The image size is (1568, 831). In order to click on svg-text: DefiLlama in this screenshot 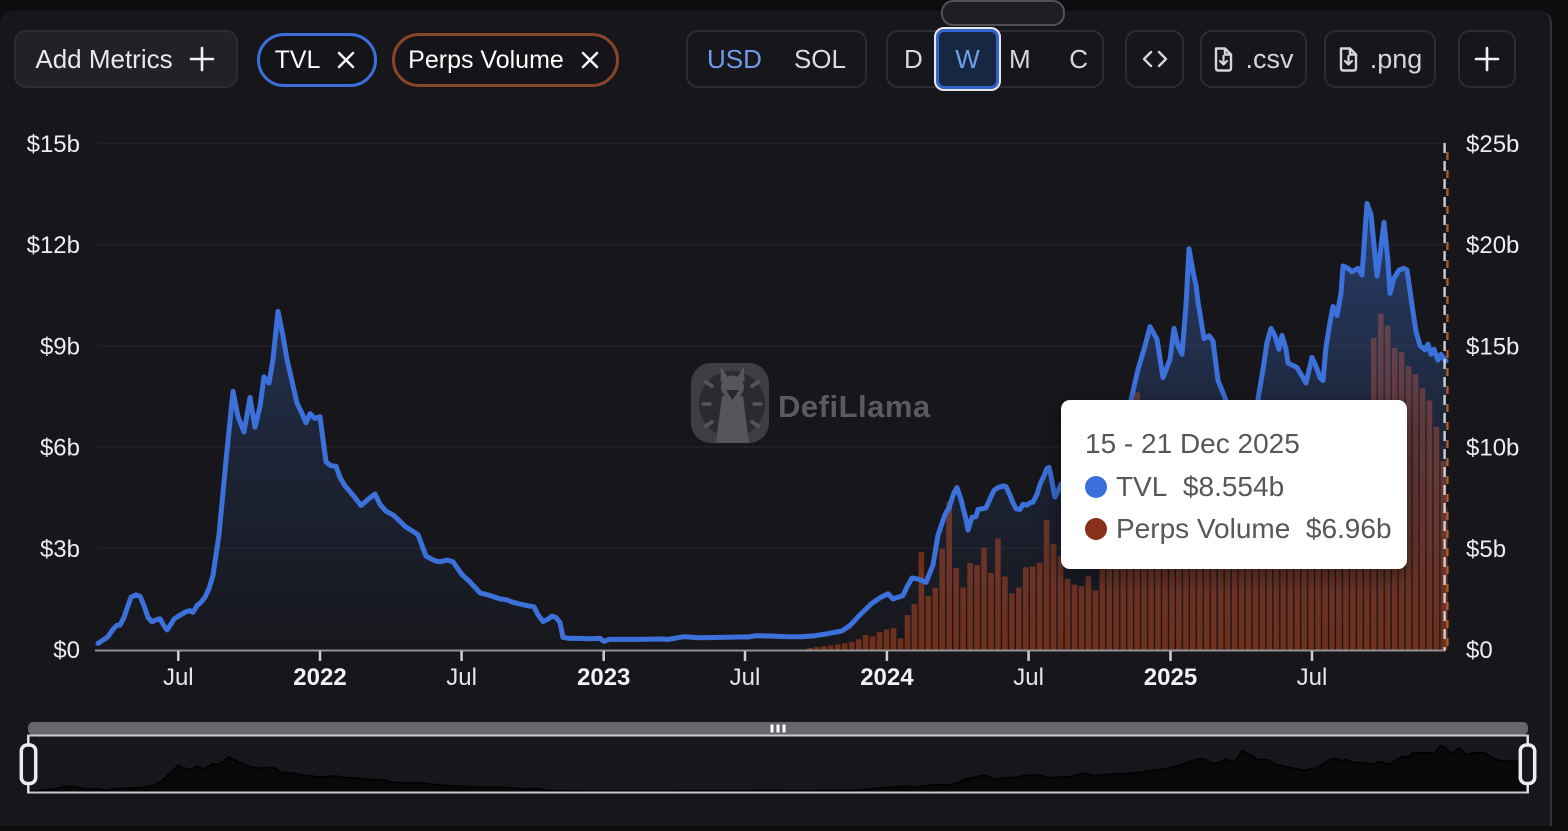, I will do `click(854, 406)`.